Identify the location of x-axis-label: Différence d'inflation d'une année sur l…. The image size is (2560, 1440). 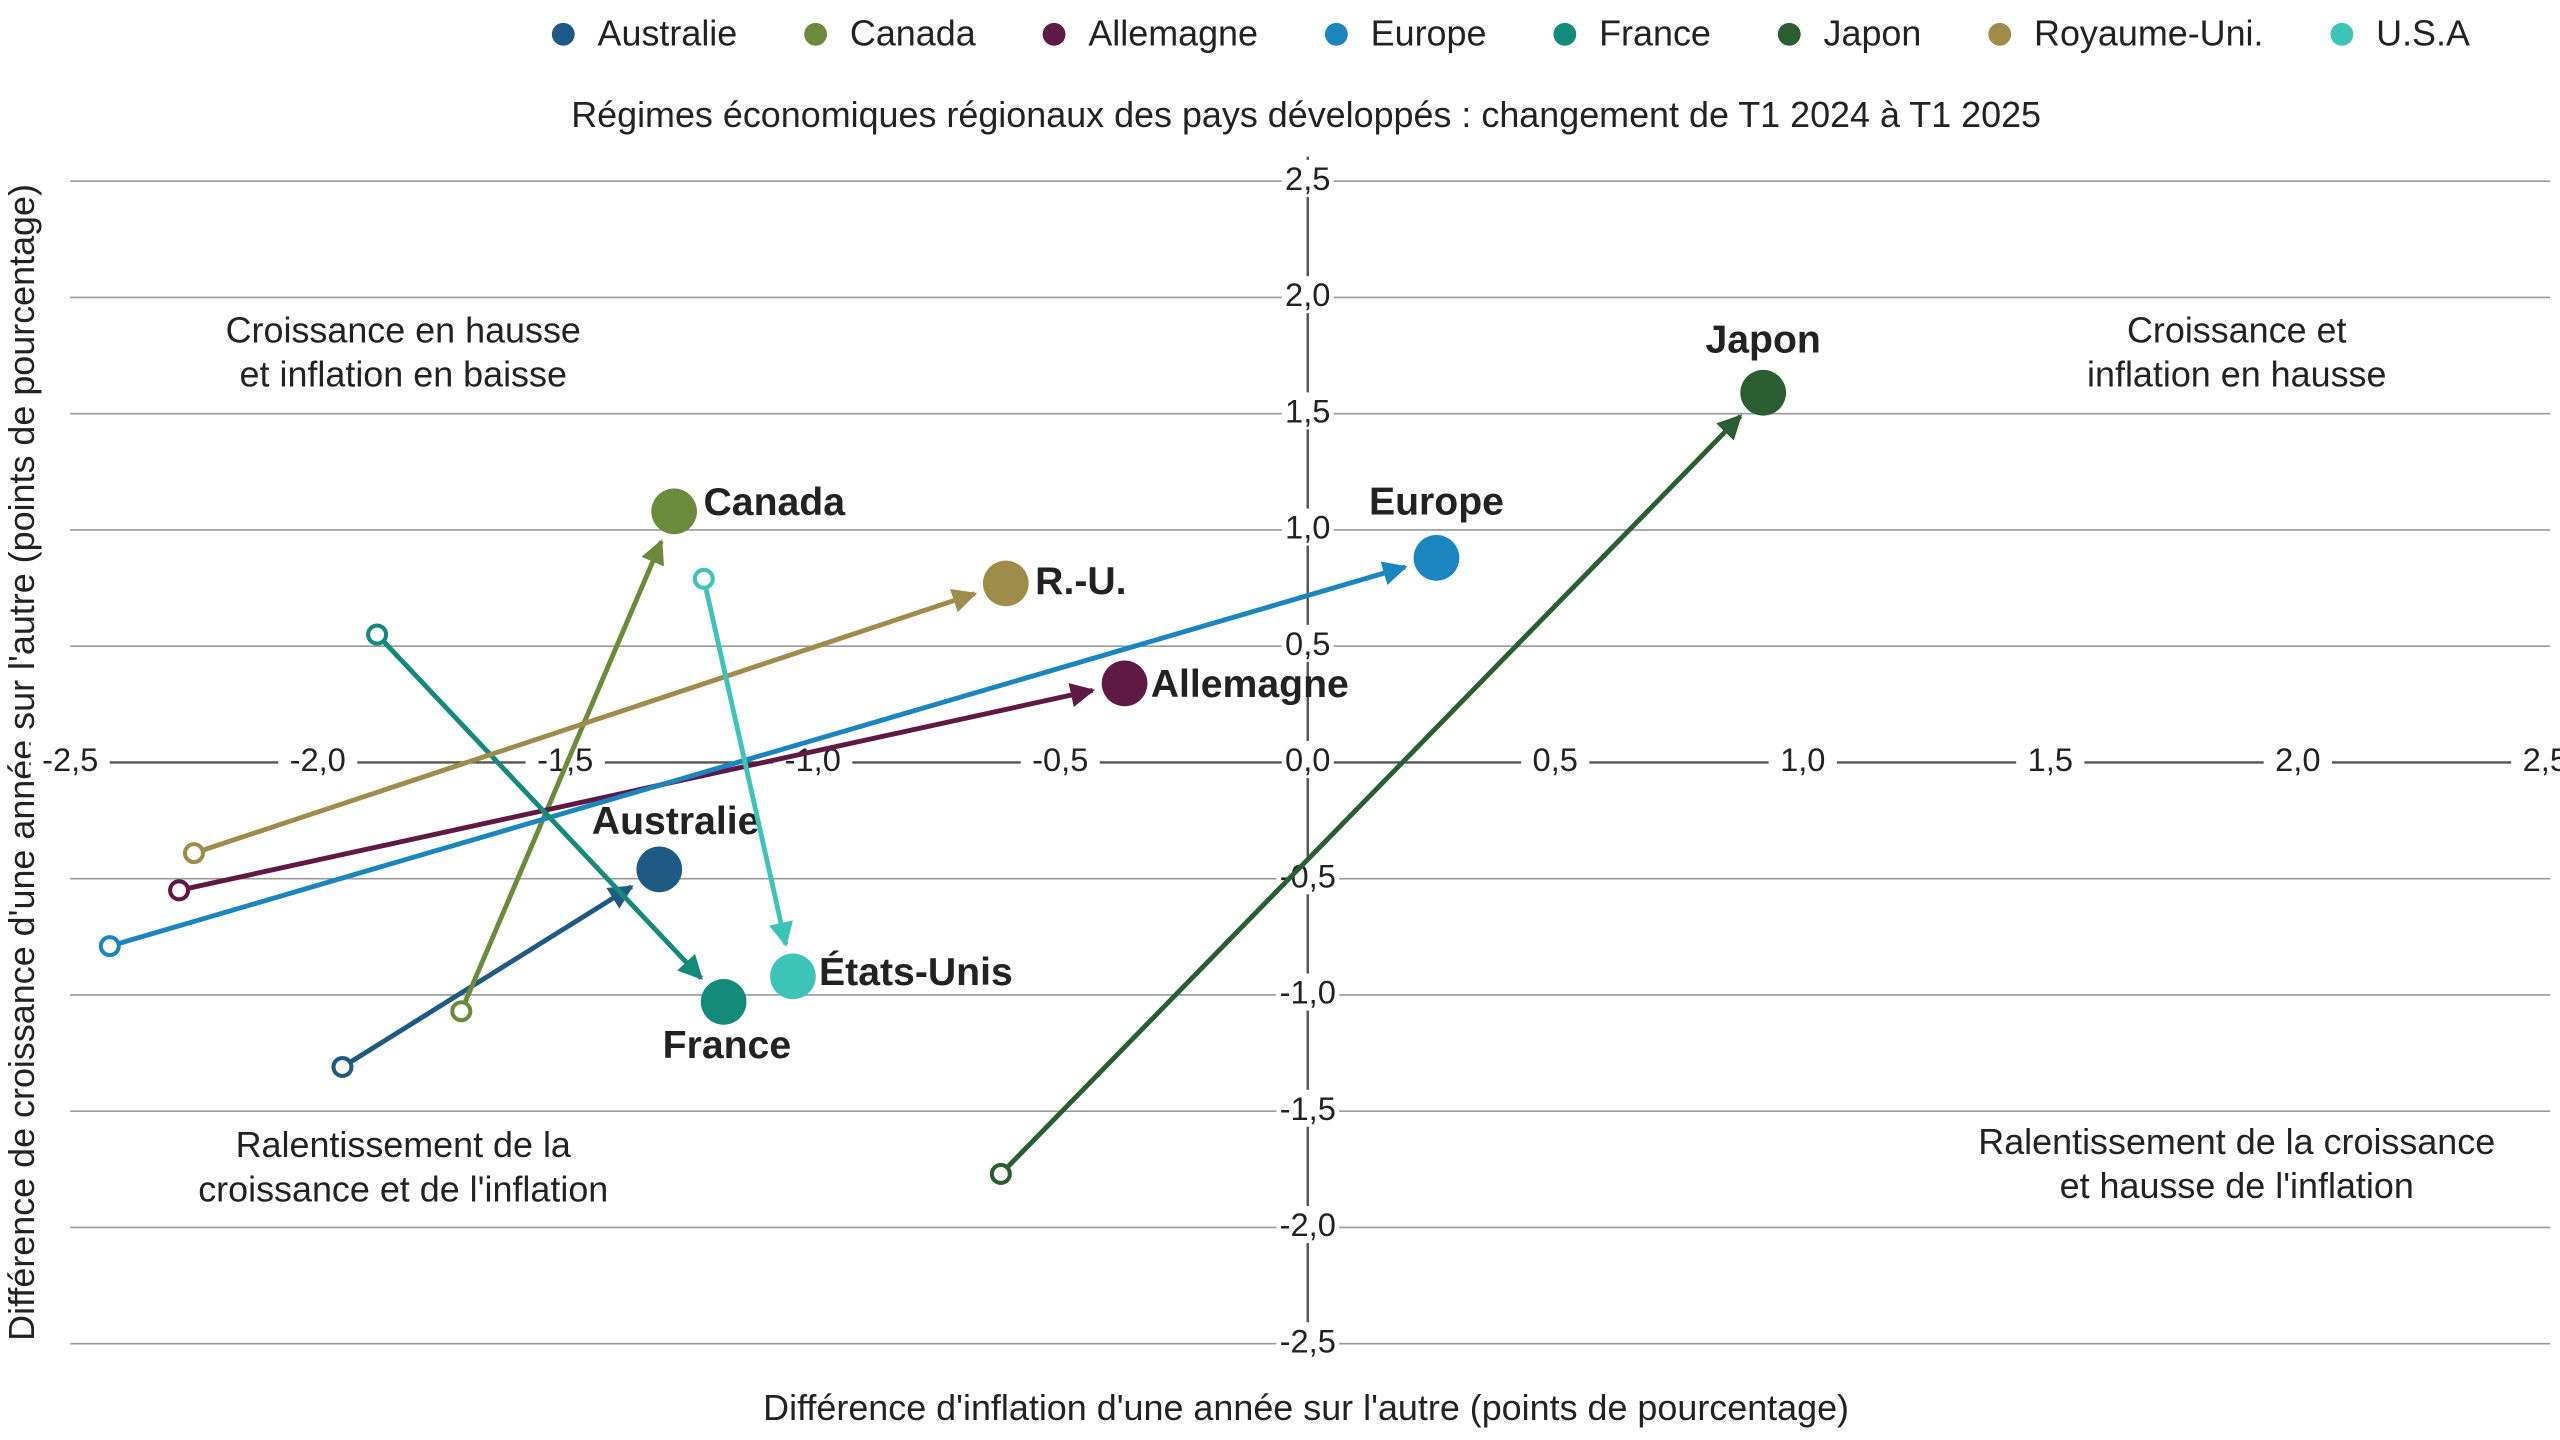
(1306, 1407).